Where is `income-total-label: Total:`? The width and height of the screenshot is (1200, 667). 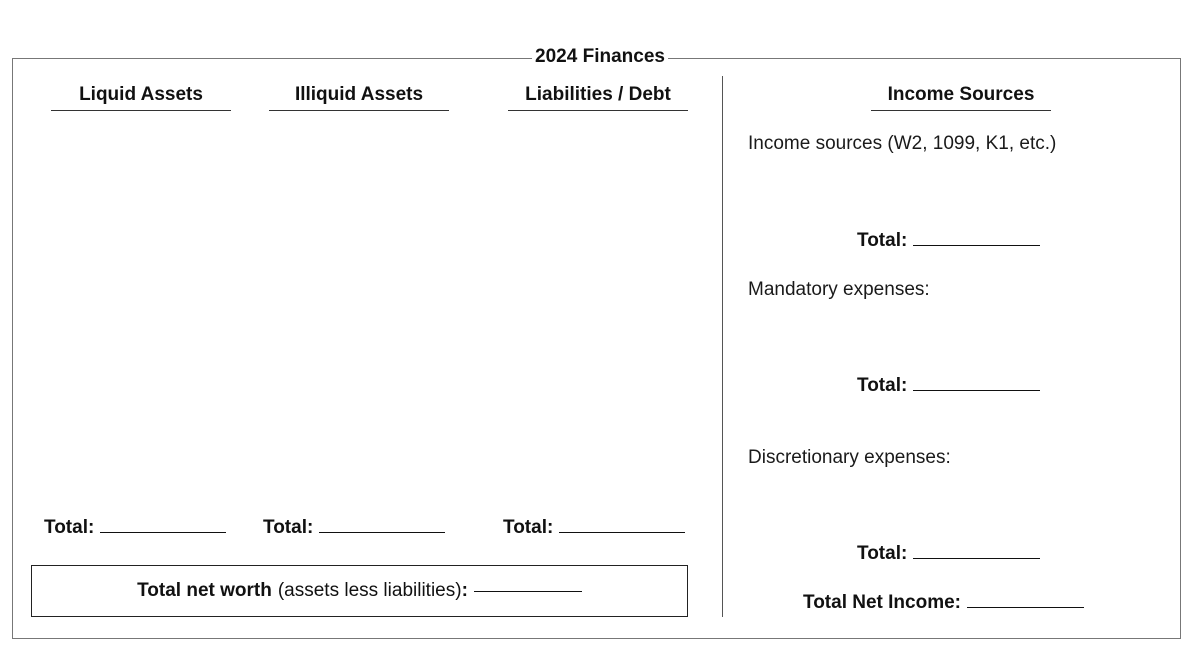 income-total-label: Total: is located at coordinates (882, 240).